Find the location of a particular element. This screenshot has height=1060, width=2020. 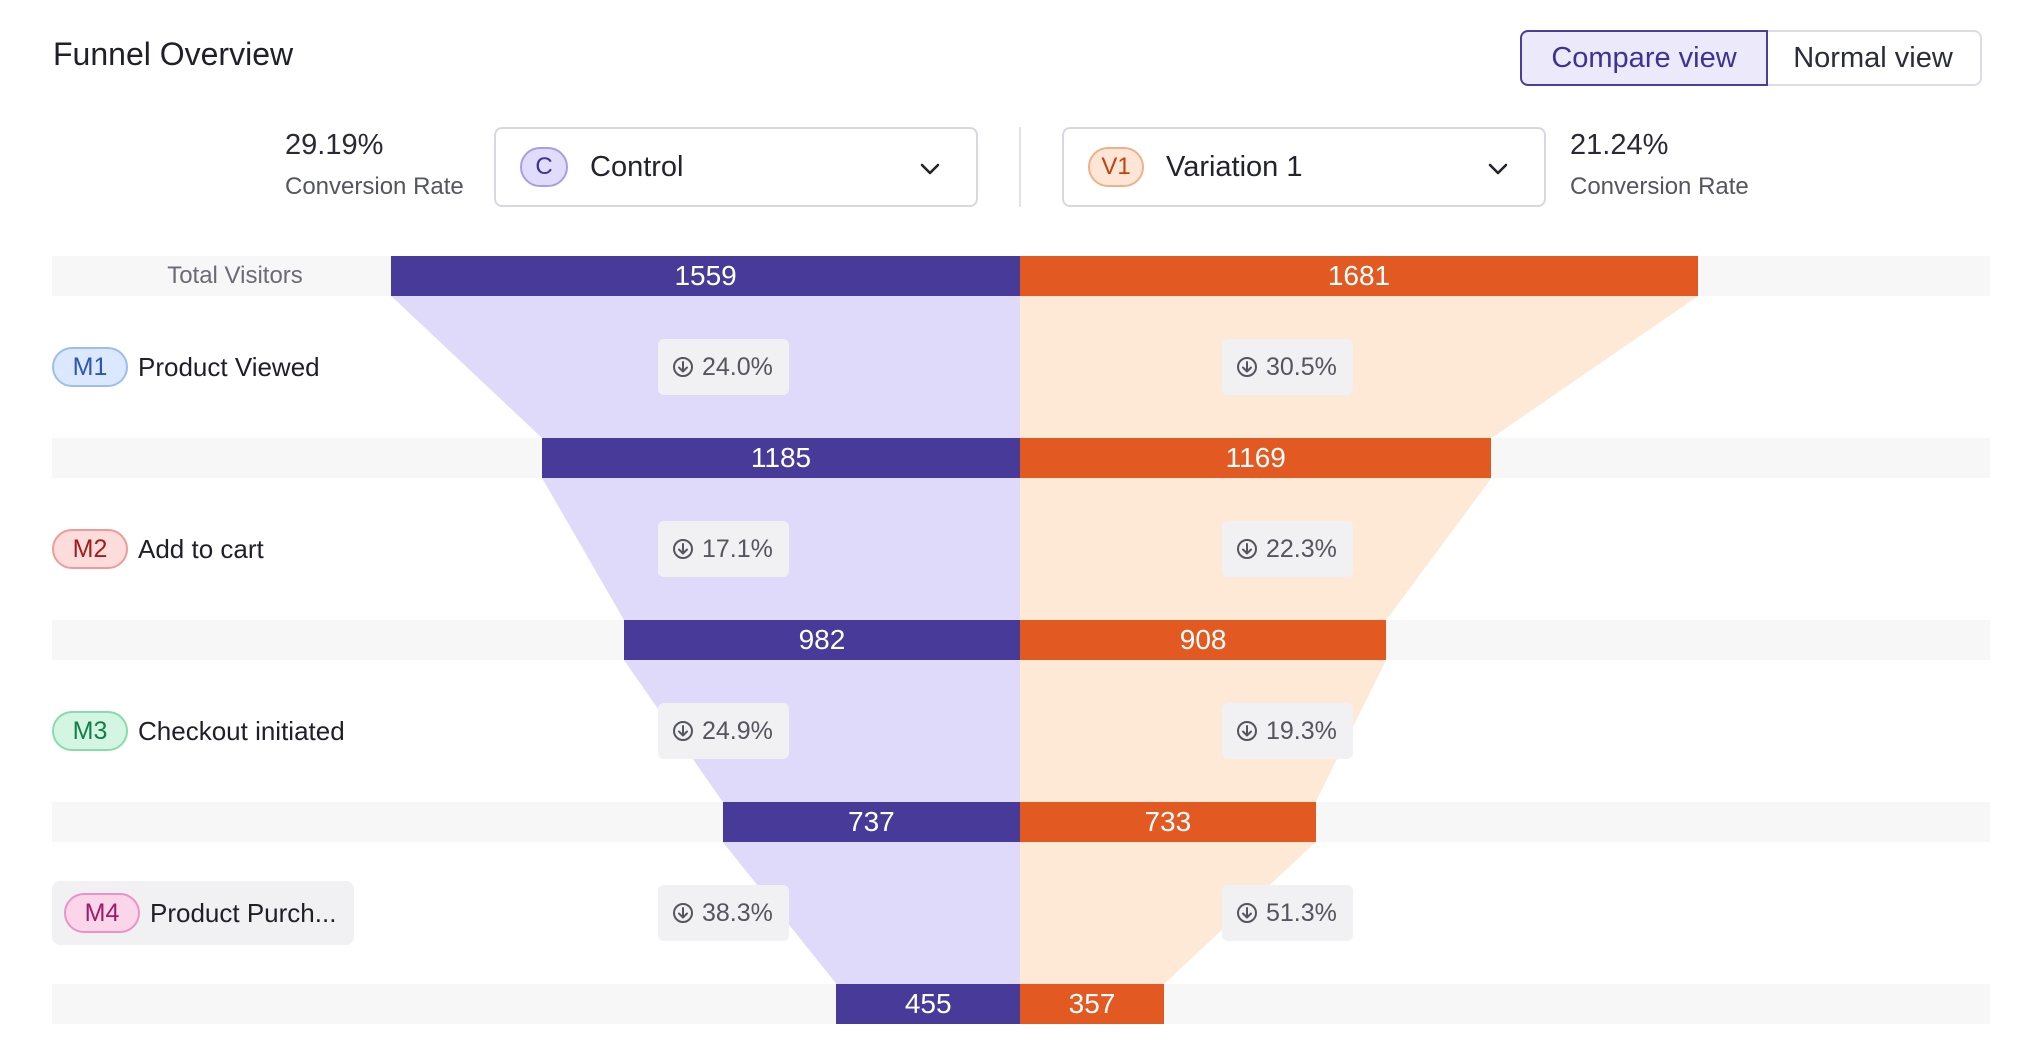

control-bar: 1185 is located at coordinates (781, 458).